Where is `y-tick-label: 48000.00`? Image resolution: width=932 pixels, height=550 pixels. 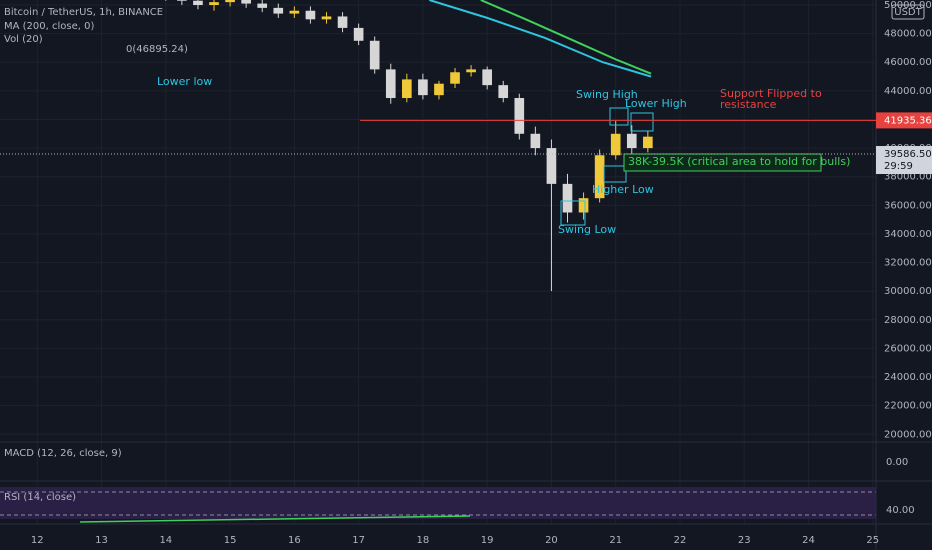 y-tick-label: 48000.00 is located at coordinates (908, 34).